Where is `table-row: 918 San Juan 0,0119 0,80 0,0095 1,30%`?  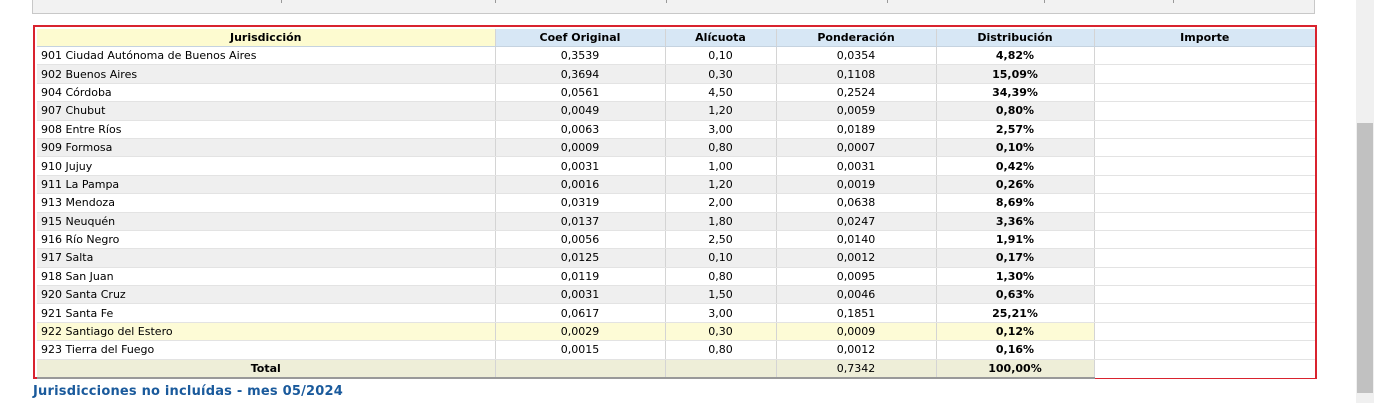 table-row: 918 San Juan 0,0119 0,80 0,0095 1,30% is located at coordinates (676, 277).